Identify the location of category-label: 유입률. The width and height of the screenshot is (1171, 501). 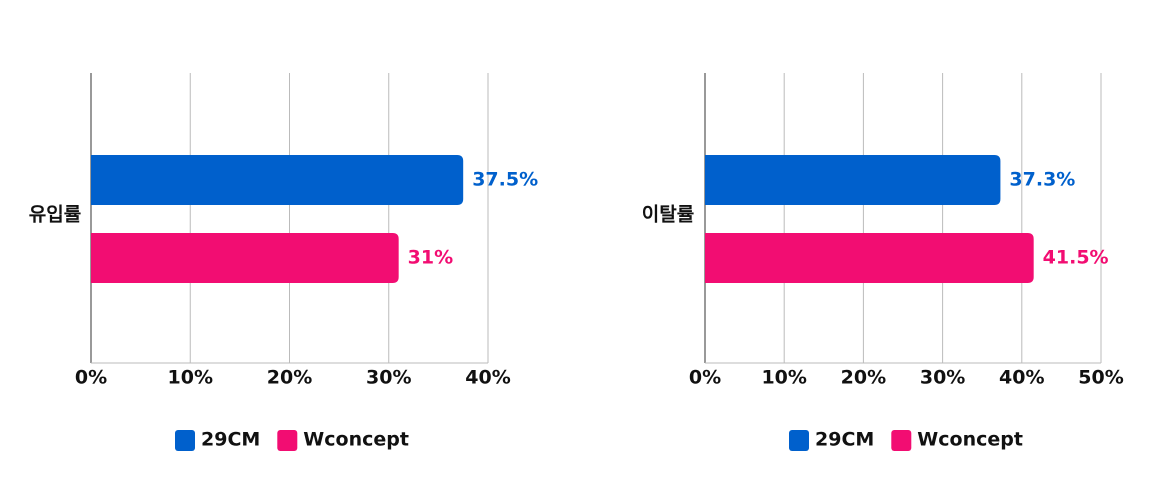
(55, 215).